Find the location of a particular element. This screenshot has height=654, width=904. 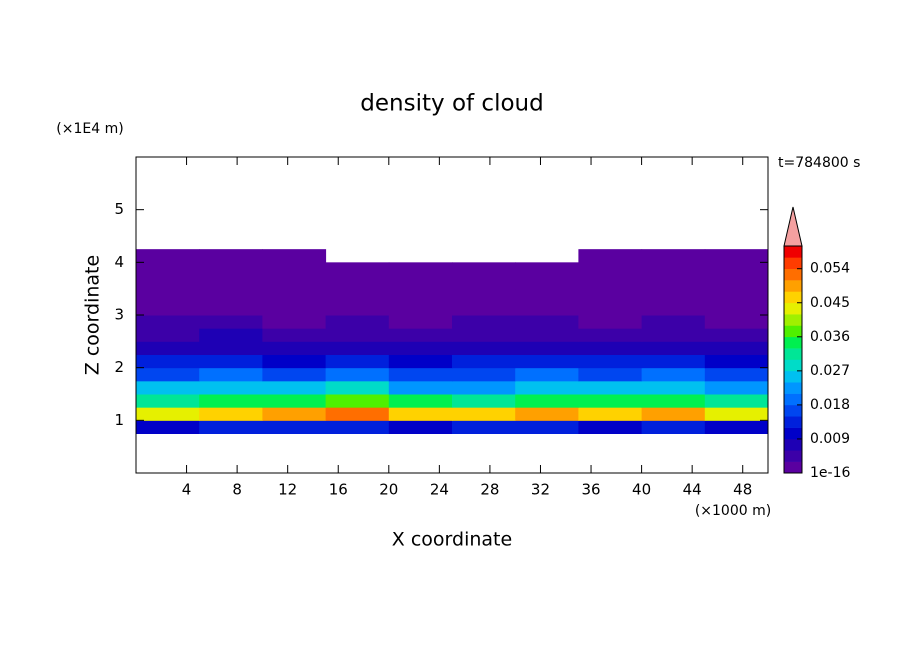

x-tick-label: 12 is located at coordinates (287, 490).